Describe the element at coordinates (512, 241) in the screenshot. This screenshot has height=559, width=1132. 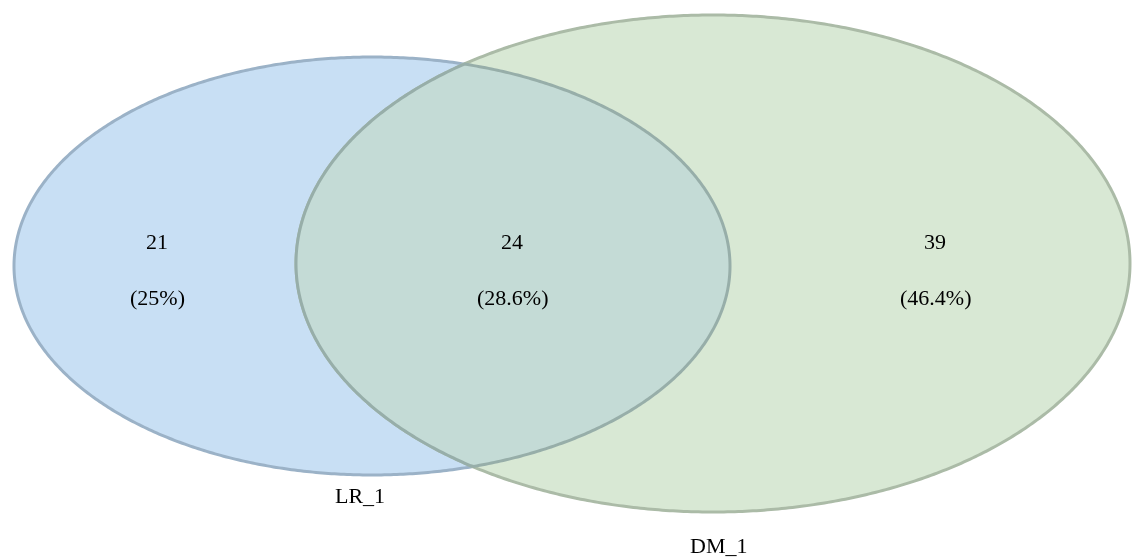
I see `data-label: 24` at that location.